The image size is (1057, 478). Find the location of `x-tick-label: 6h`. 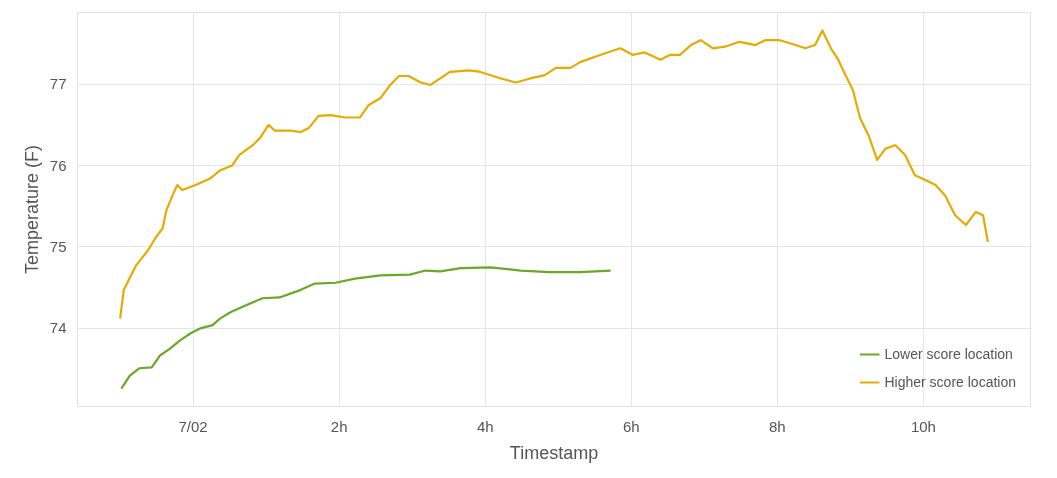

x-tick-label: 6h is located at coordinates (631, 426).